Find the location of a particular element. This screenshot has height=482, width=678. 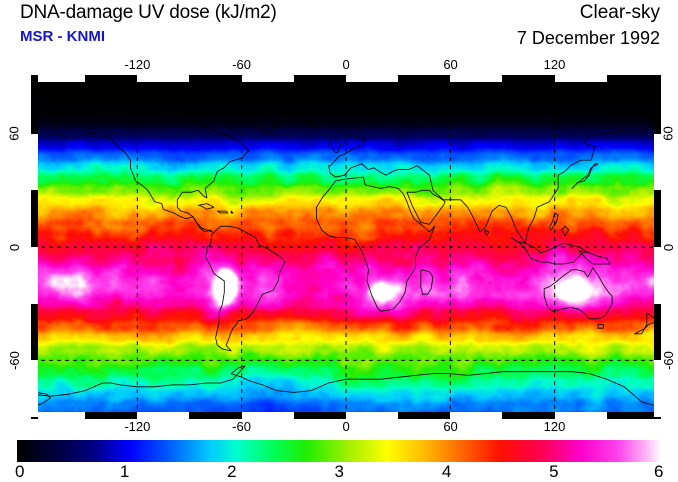

left-tick-band is located at coordinates (34, 247).